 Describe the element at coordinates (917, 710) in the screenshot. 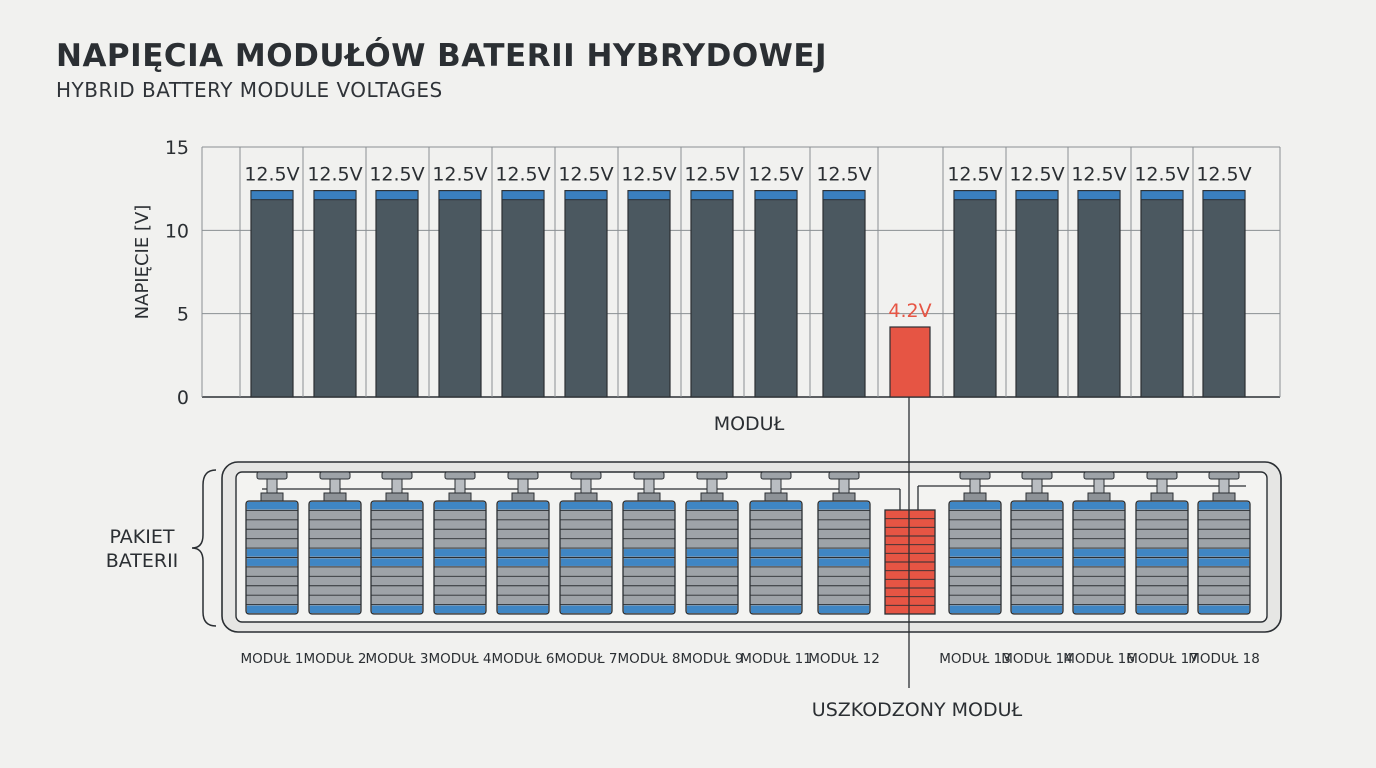

I see `faulty-module-label: USZKODZONY MODUŁ` at that location.